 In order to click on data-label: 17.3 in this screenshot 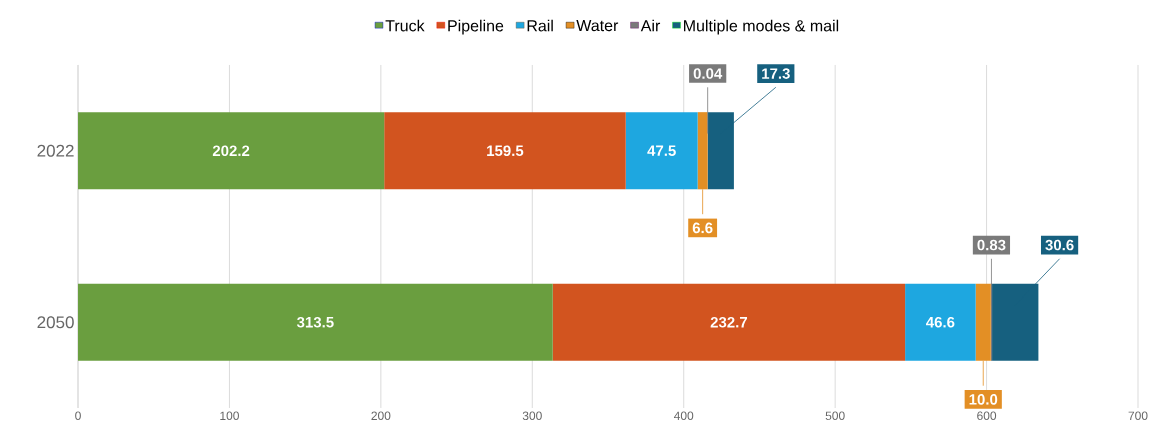, I will do `click(776, 73)`.